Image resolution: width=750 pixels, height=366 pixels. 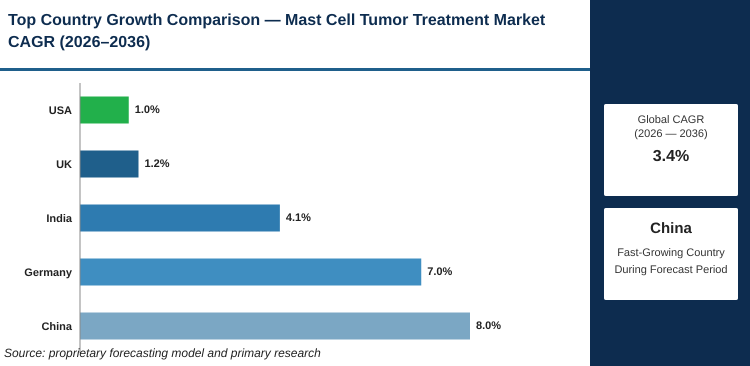 I want to click on annotation: Source: proprietary forecasting model and primary research, so click(x=162, y=353).